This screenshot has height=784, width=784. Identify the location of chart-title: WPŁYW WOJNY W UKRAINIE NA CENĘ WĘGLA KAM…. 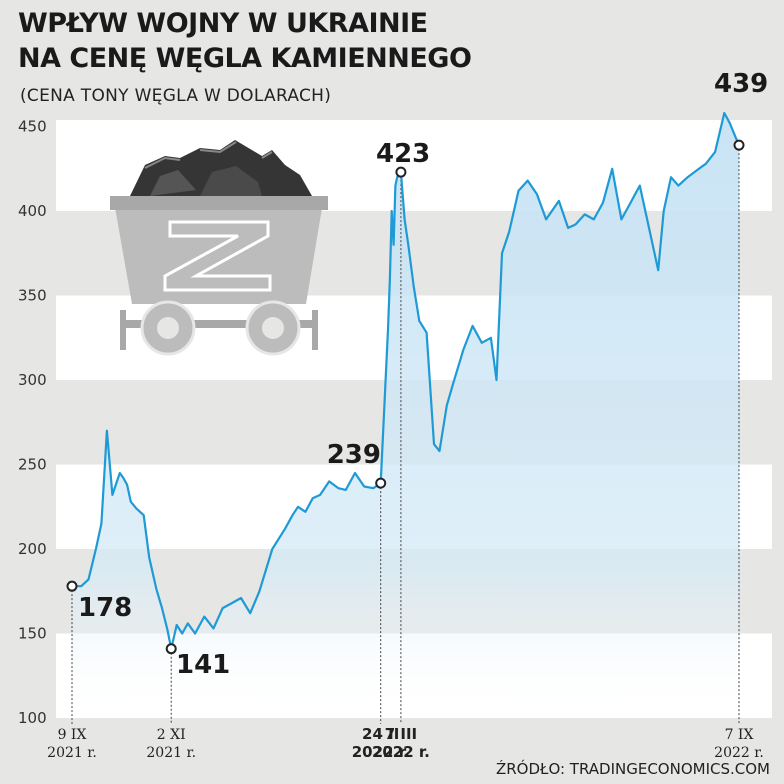
(245, 41).